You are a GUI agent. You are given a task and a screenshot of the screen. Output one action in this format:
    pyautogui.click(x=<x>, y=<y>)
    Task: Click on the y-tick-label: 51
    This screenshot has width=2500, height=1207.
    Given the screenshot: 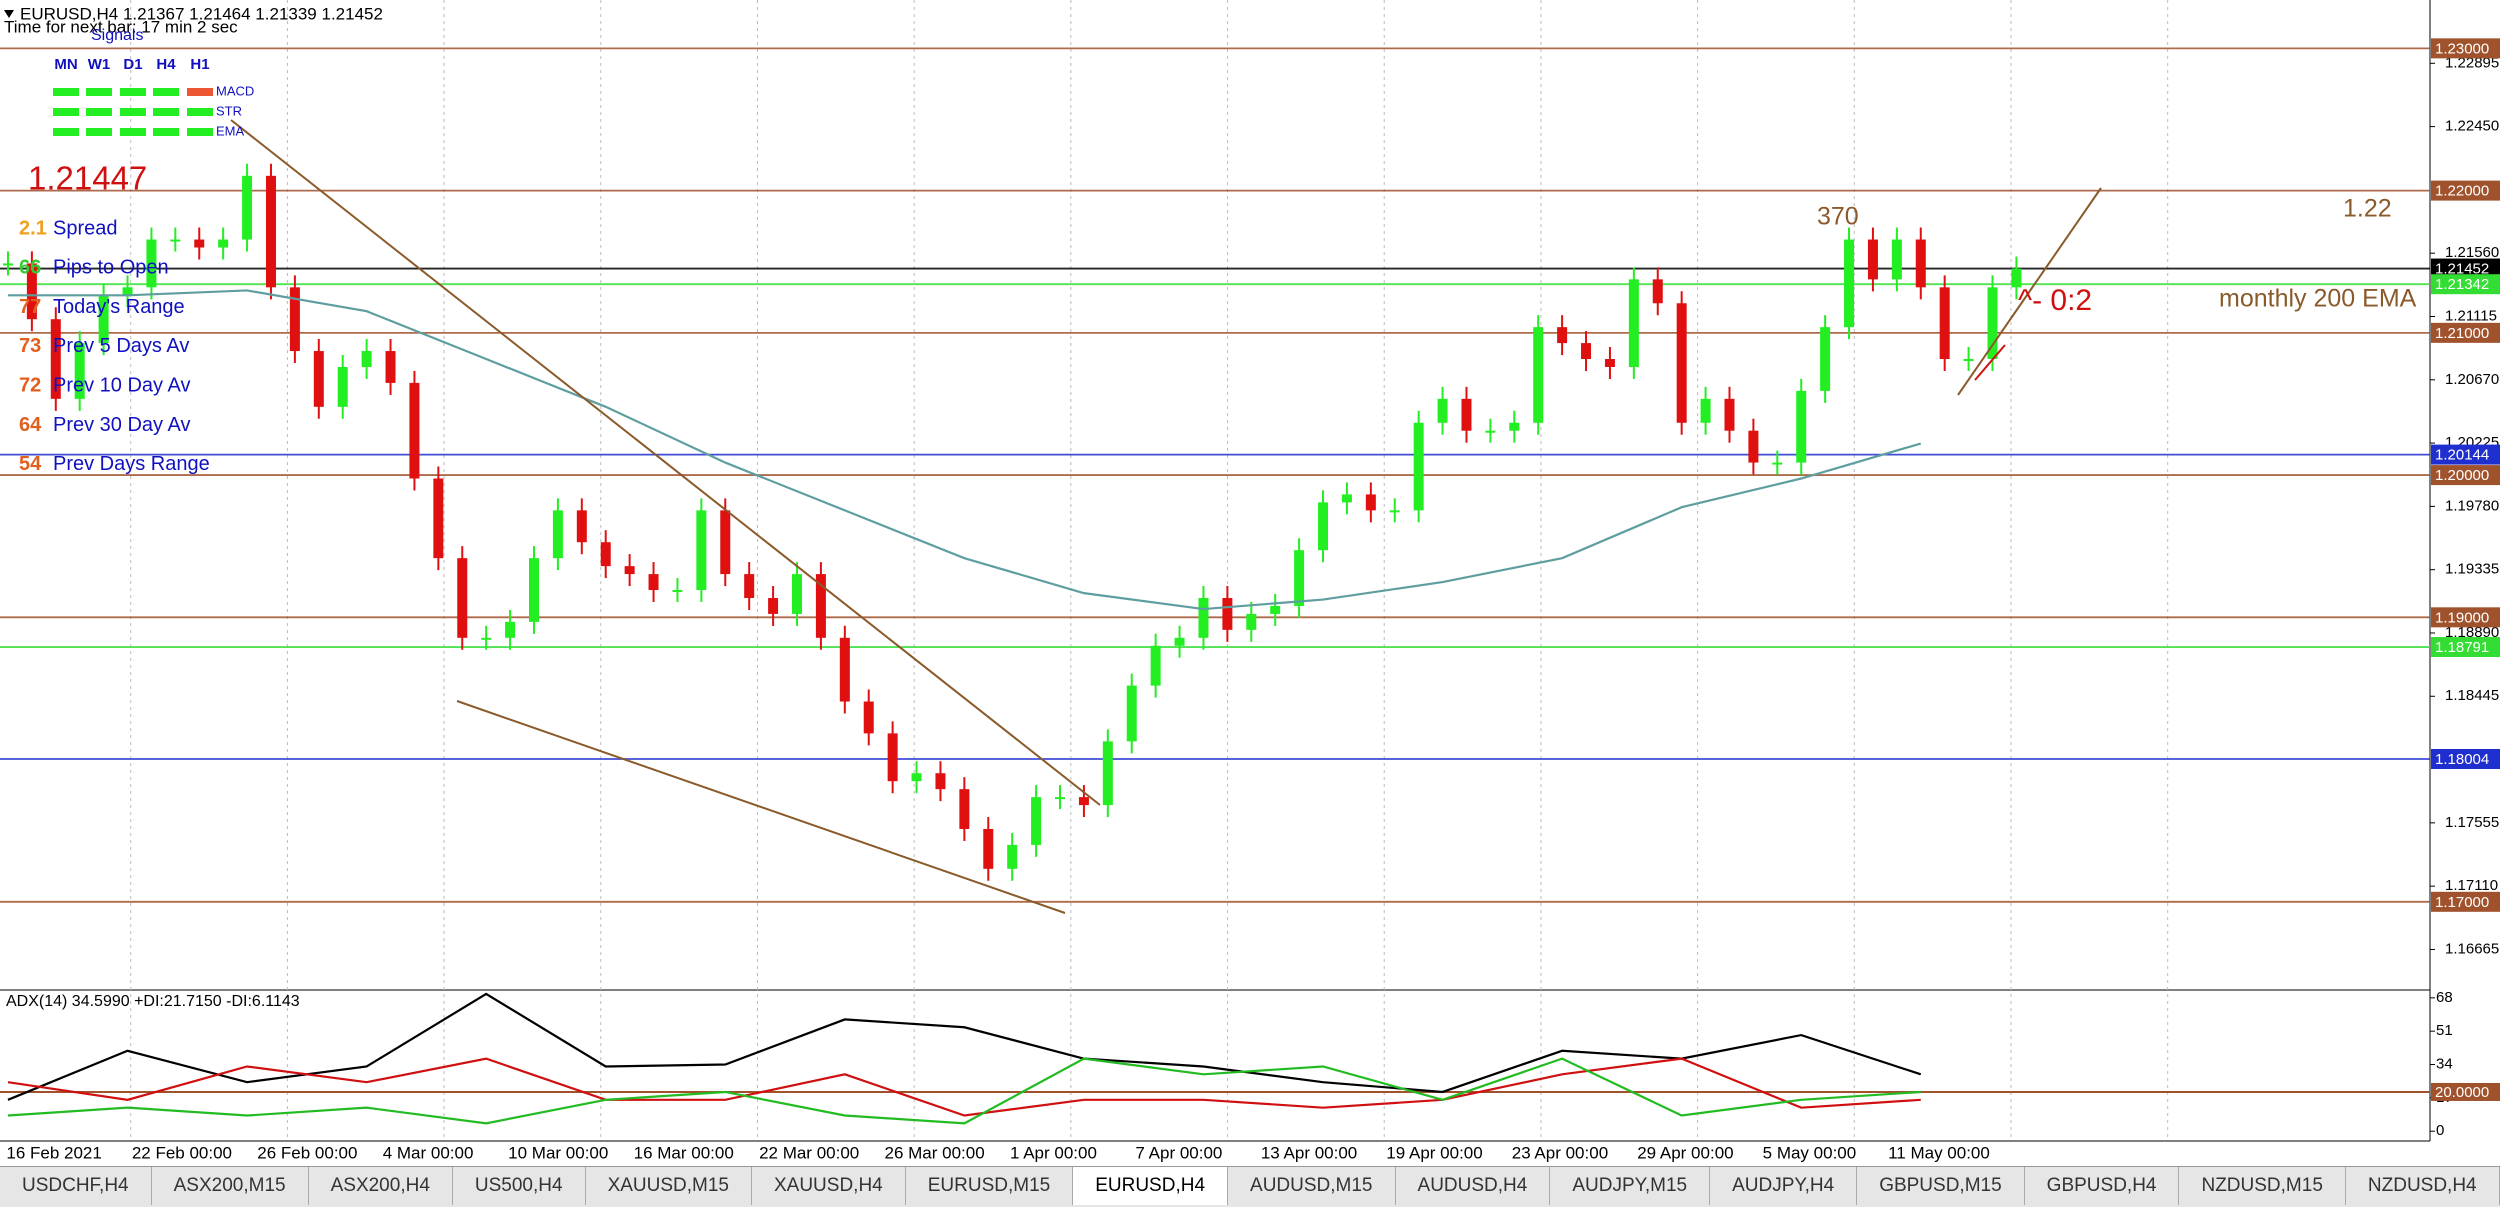 What is the action you would take?
    pyautogui.click(x=2444, y=1030)
    